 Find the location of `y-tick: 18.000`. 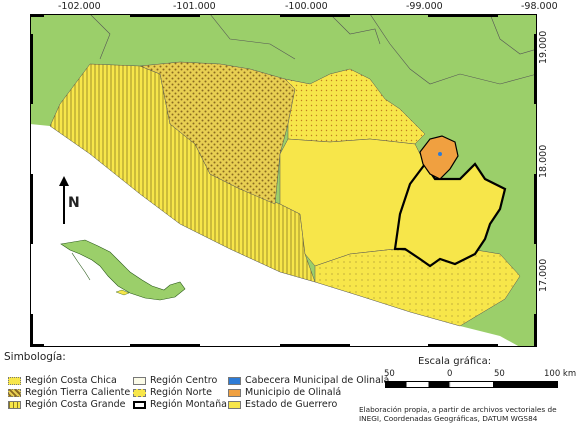

y-tick: 18.000 is located at coordinates (543, 161).